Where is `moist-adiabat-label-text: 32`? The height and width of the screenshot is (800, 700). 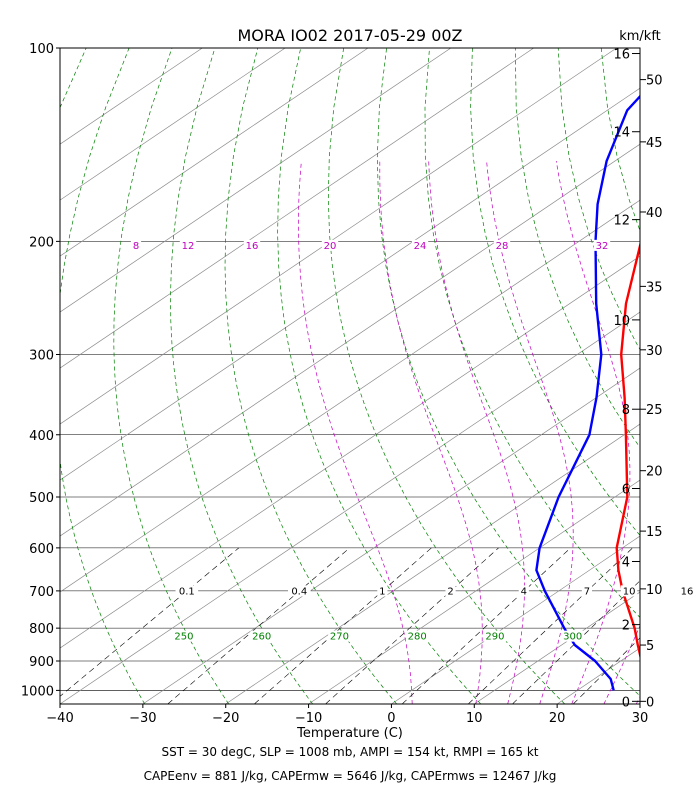 moist-adiabat-label-text: 32 is located at coordinates (602, 246).